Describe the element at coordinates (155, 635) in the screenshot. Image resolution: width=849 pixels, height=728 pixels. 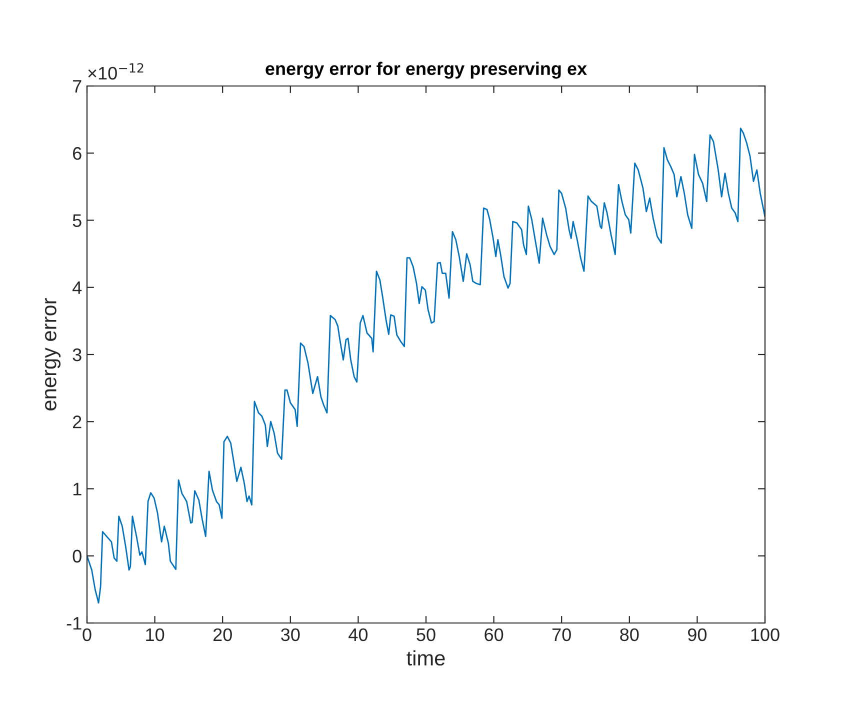
I see `x-tick-label: 10` at that location.